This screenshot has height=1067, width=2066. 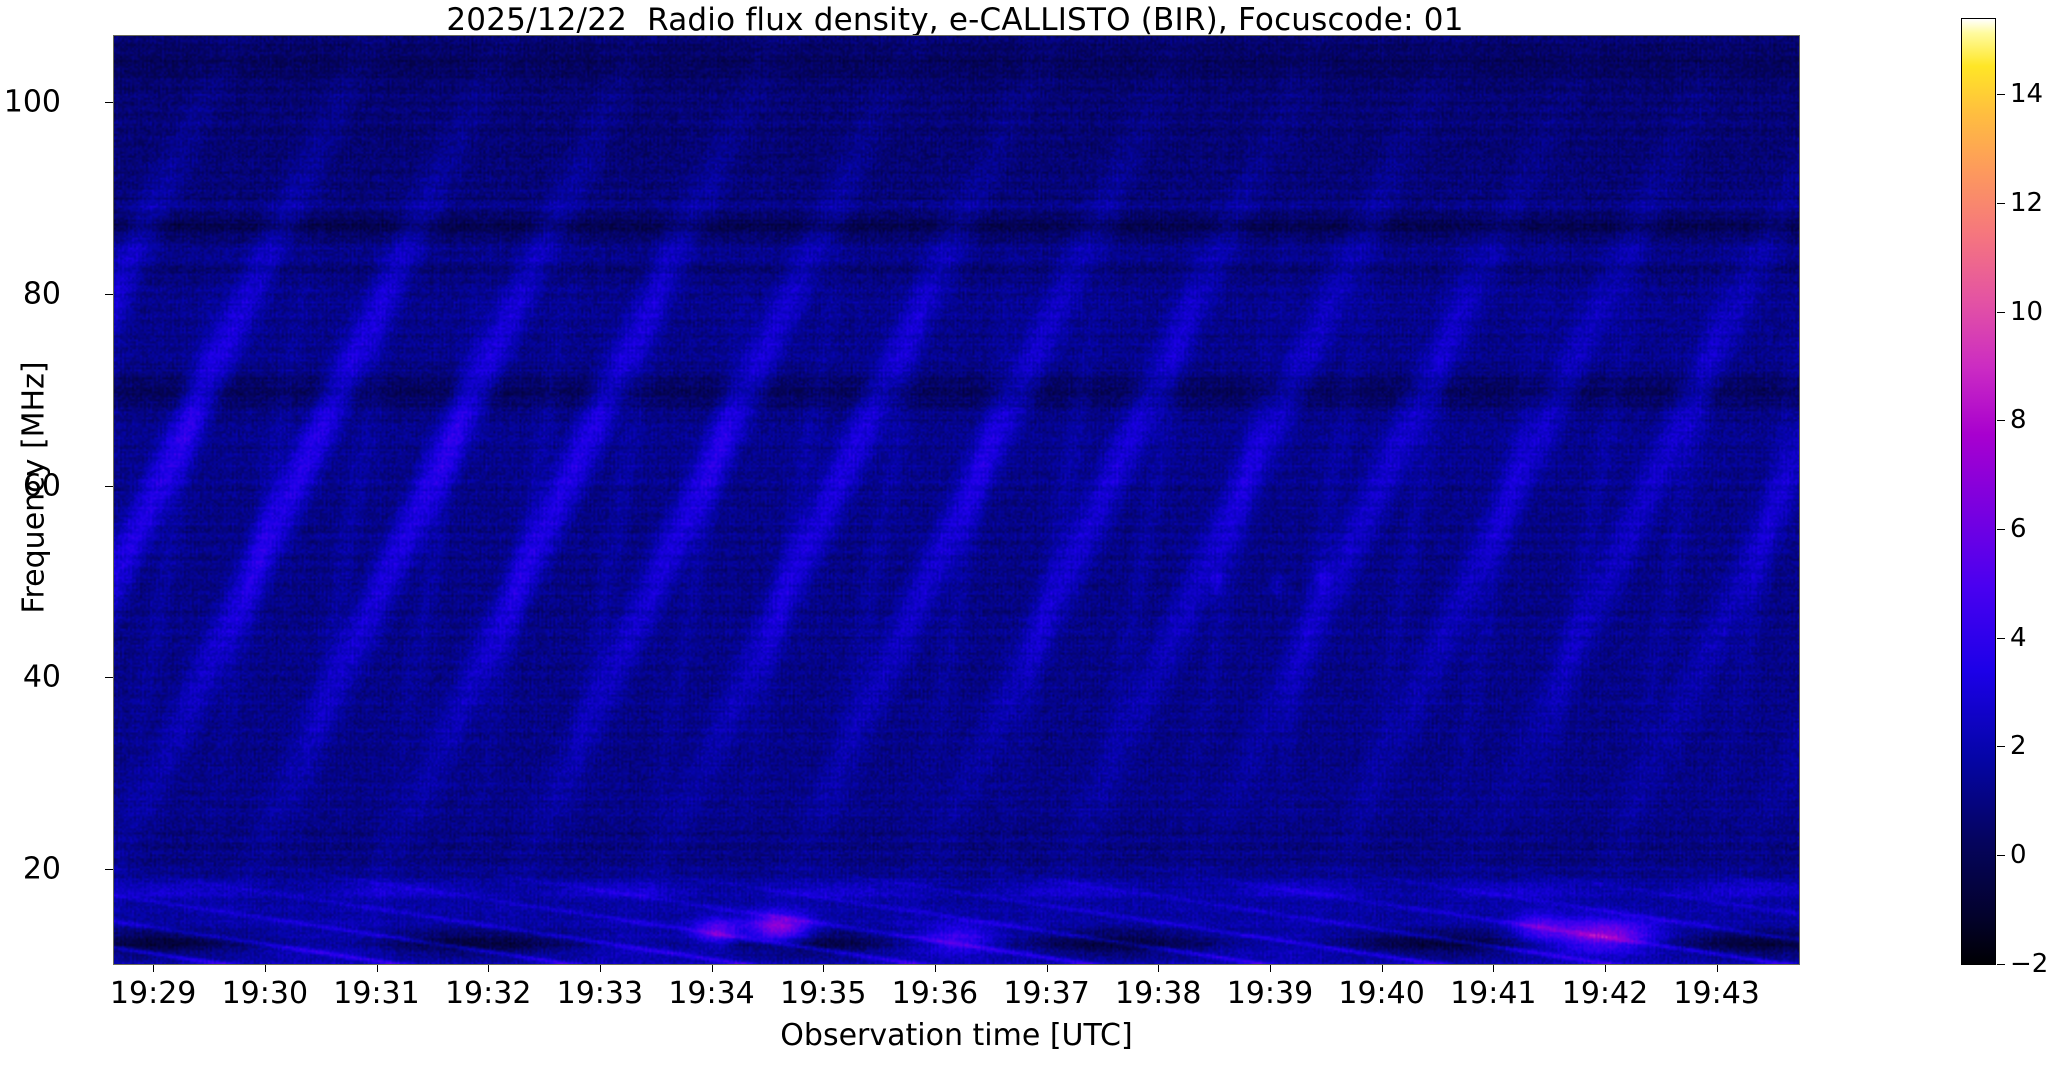 What do you see at coordinates (2027, 202) in the screenshot?
I see `colorbar-tick-label: 12` at bounding box center [2027, 202].